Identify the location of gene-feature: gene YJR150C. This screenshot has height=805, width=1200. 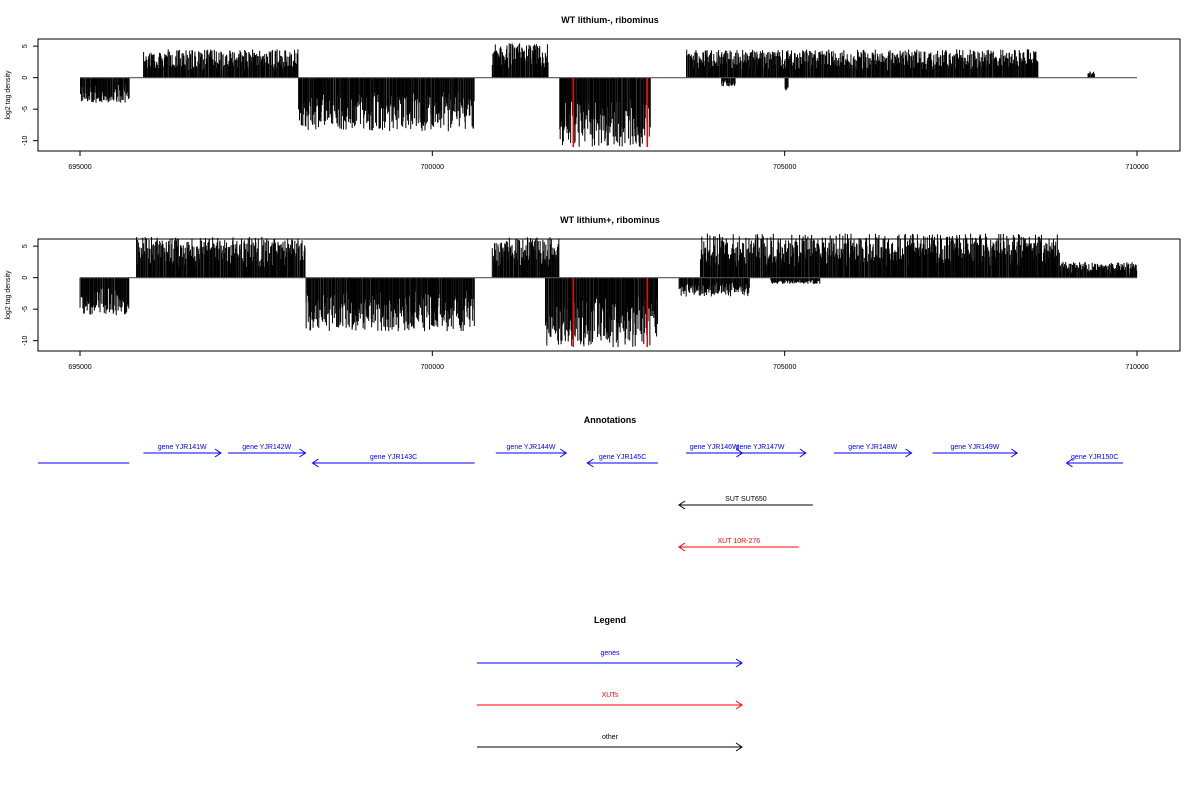
(1094, 461).